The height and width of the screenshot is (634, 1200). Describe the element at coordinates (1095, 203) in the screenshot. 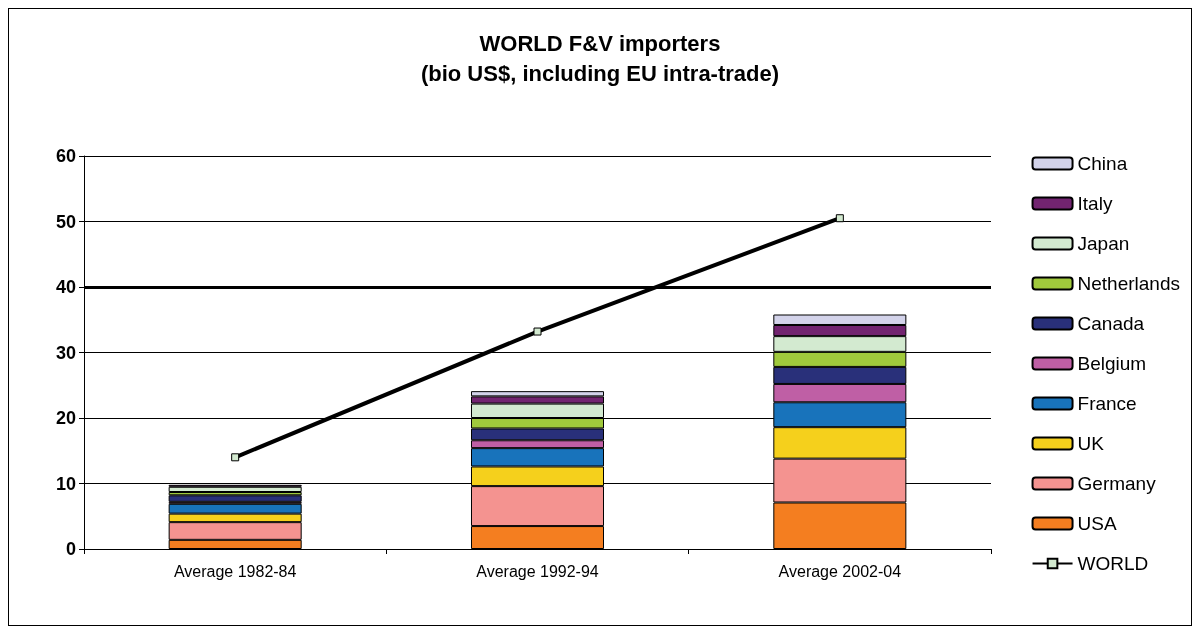

I see `legend-label: Italy` at that location.